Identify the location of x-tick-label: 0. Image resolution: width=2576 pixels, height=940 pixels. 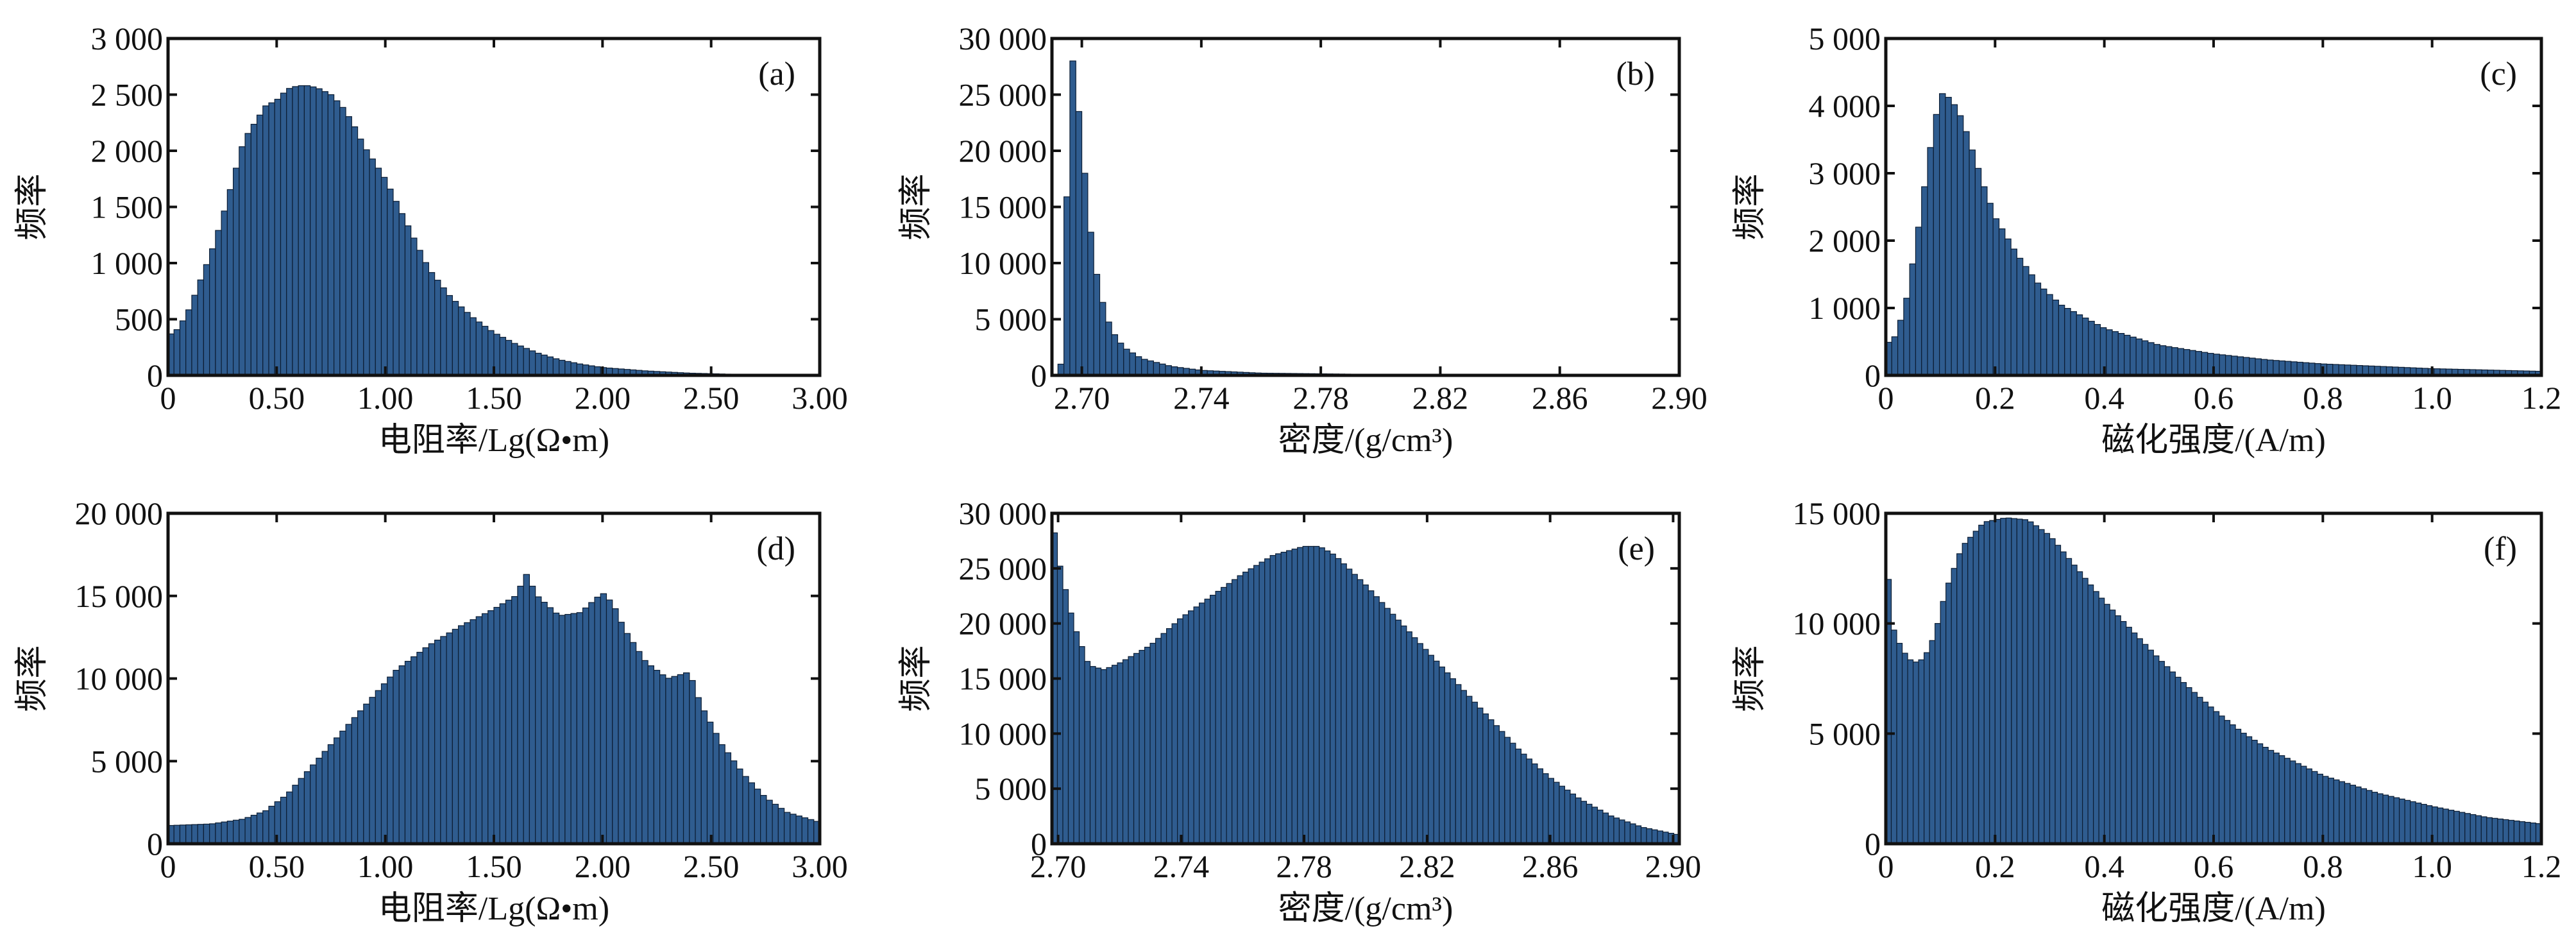
(1886, 866).